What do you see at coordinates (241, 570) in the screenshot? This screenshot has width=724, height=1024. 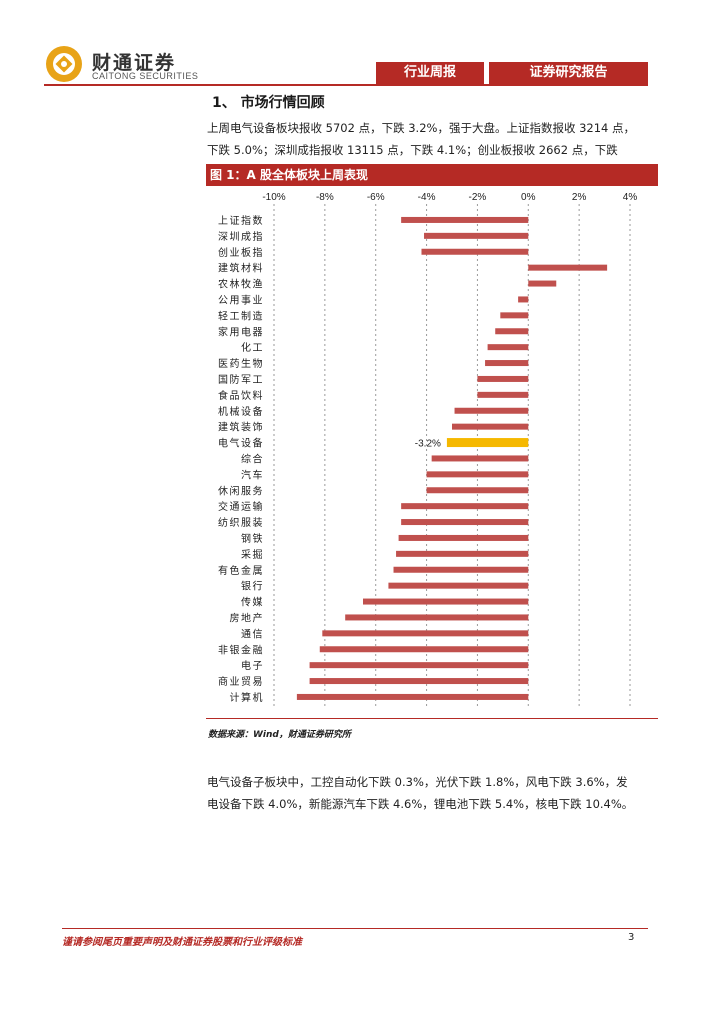 I see `category-label: 有色金属` at bounding box center [241, 570].